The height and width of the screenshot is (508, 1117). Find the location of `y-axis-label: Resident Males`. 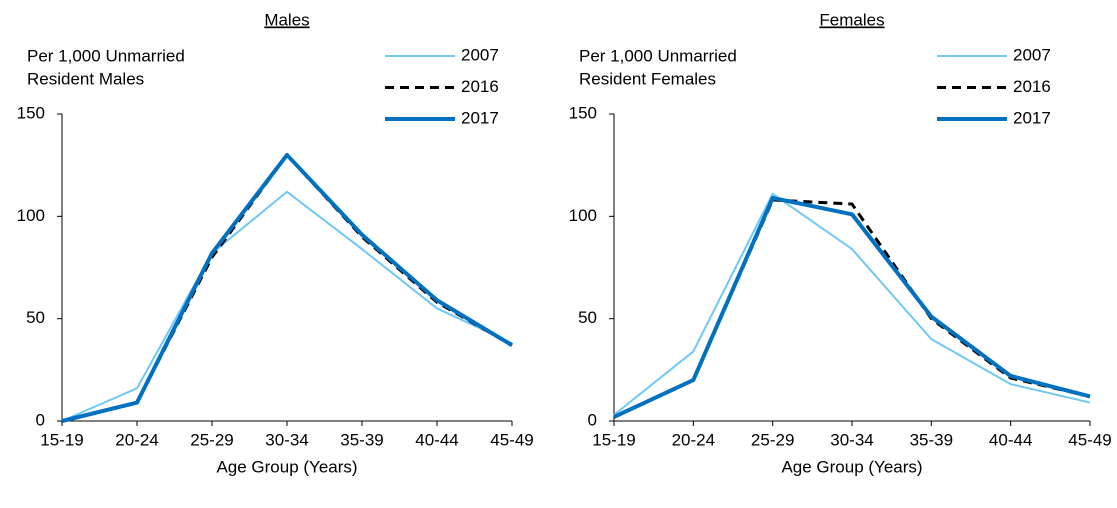

y-axis-label: Resident Males is located at coordinates (85, 78).